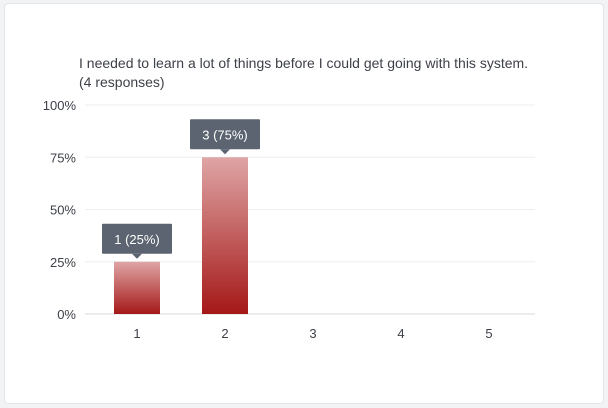 This screenshot has height=408, width=608. Describe the element at coordinates (136, 333) in the screenshot. I see `x-tick-label: 1` at that location.